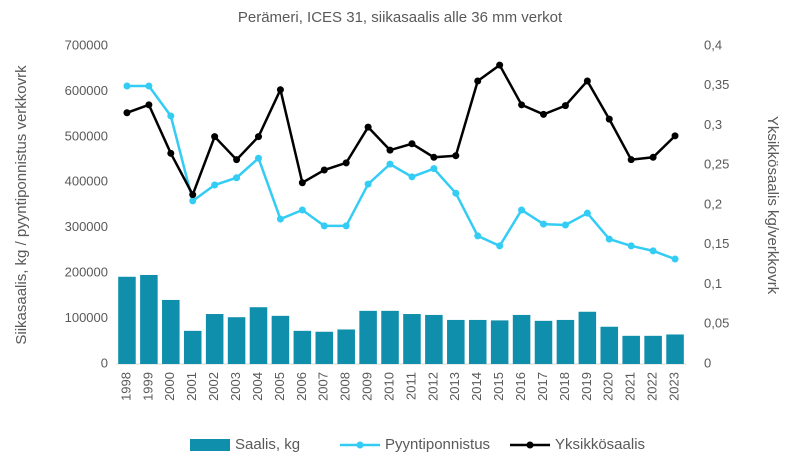 This screenshot has height=467, width=800. What do you see at coordinates (410, 386) in the screenshot?
I see `x-tick-label: 2011` at bounding box center [410, 386].